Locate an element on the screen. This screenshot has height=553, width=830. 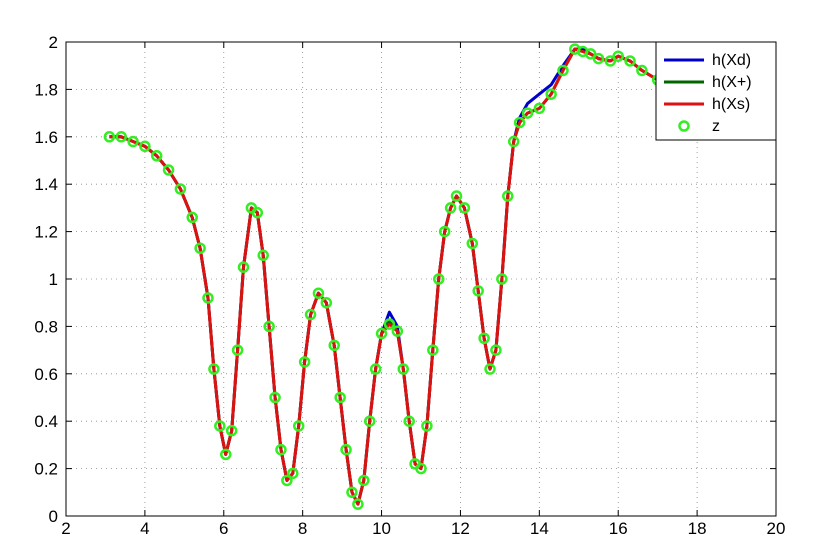
y-tick-label: 0.8 is located at coordinates (46, 326).